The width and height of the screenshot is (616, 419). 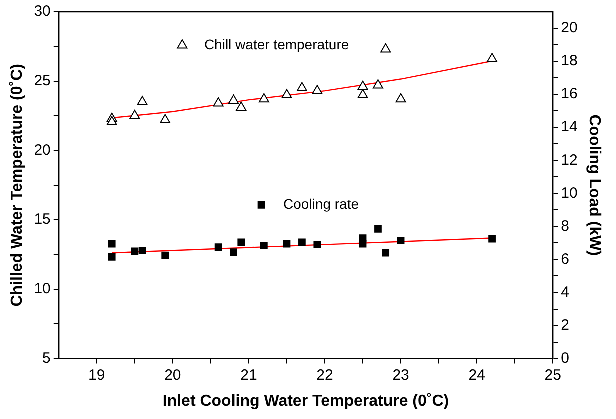 I want to click on y-axis-title: Chilled Water Temperature (0˚C), so click(x=17, y=185).